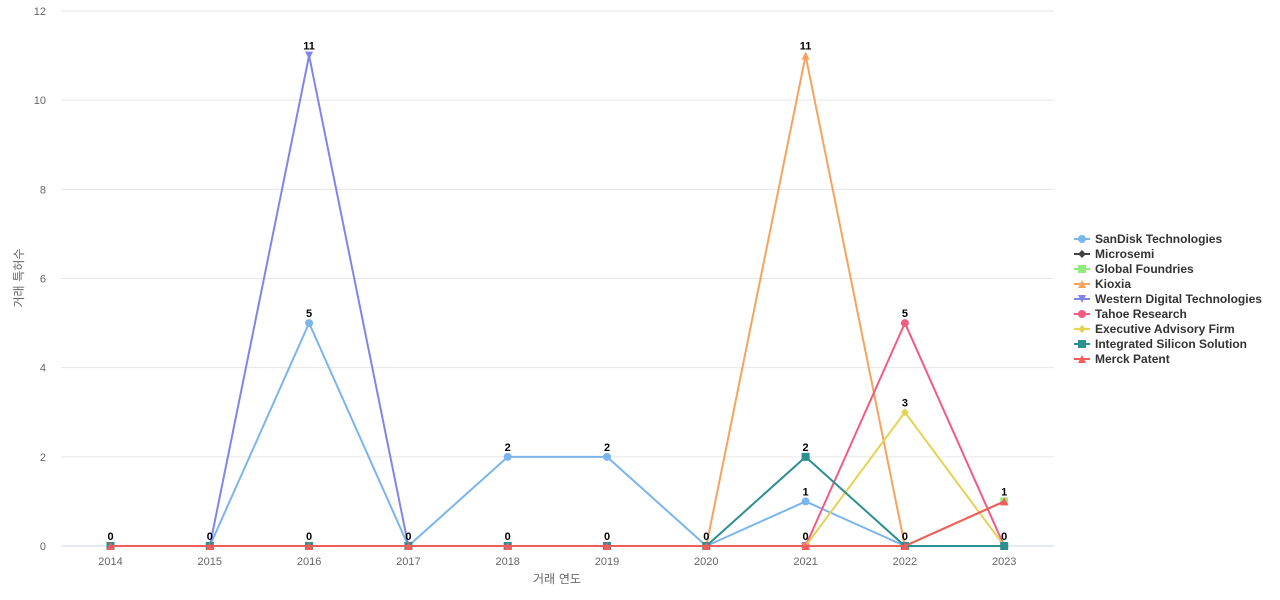 The height and width of the screenshot is (600, 1280). Describe the element at coordinates (557, 579) in the screenshot. I see `x-axis-title: 거래 연도` at that location.